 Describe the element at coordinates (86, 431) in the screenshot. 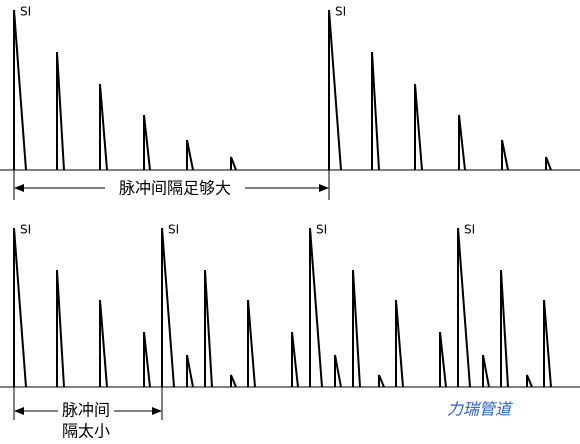

I see `interval-label: 隔太小` at that location.